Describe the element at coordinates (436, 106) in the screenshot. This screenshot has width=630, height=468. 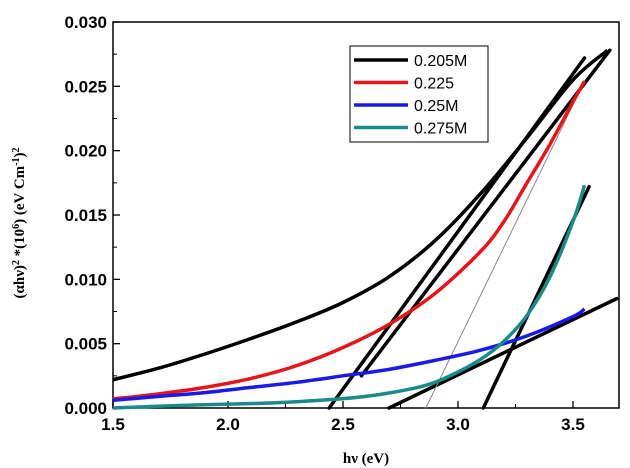
I see `legend-label: 0.25M` at that location.